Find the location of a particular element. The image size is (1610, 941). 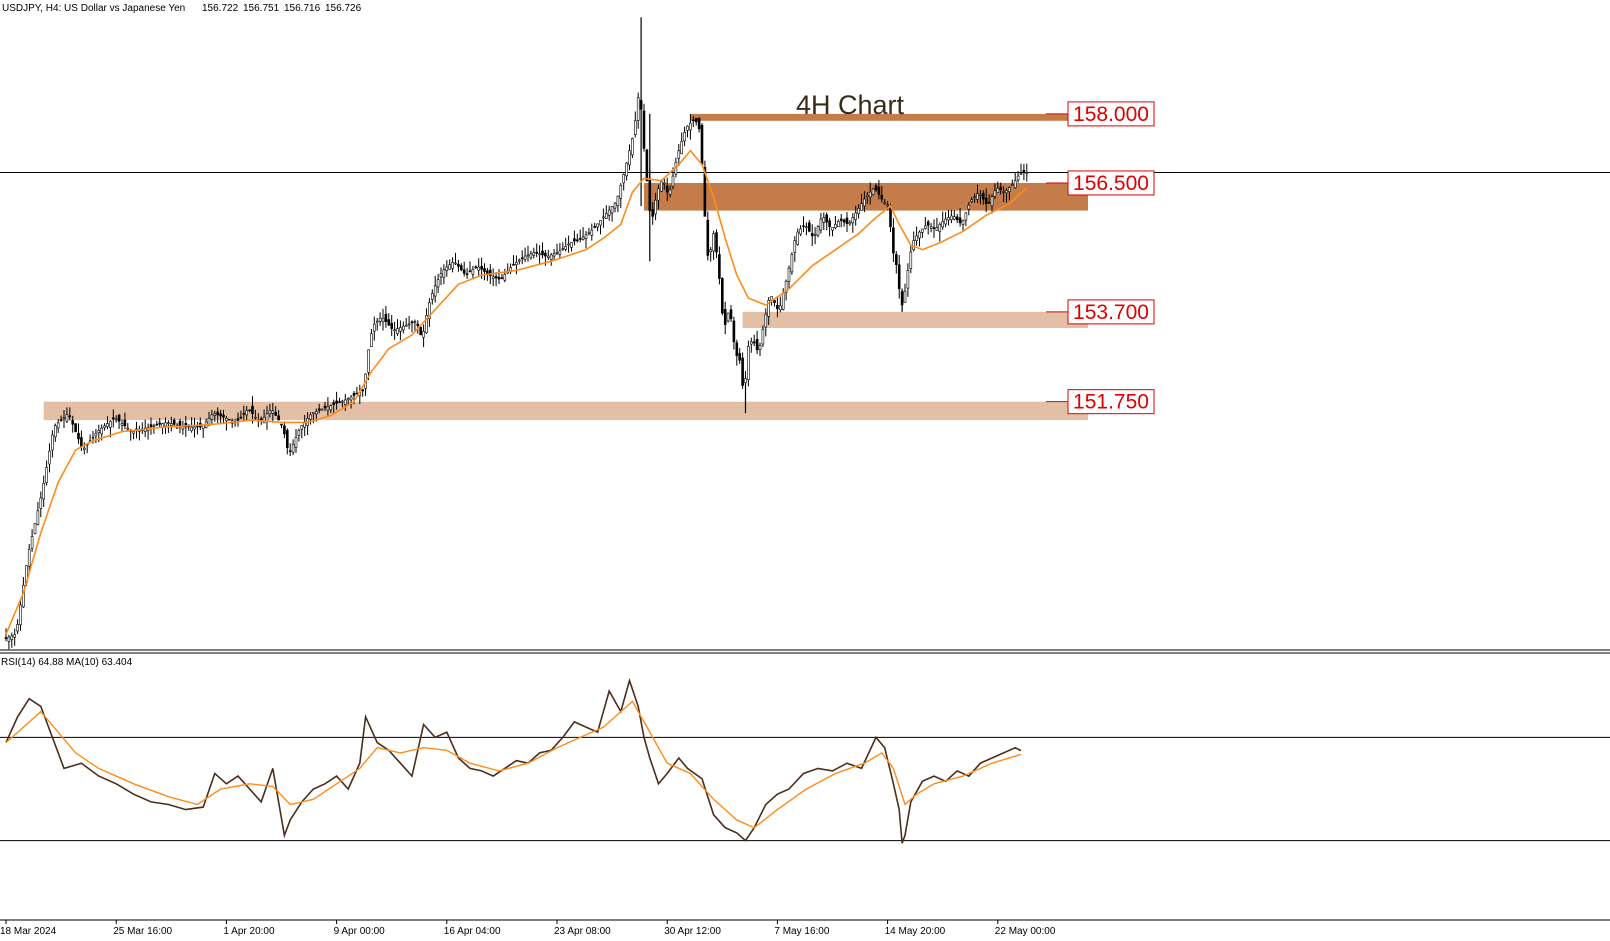

ohlc-close: 156.726 is located at coordinates (343, 8).